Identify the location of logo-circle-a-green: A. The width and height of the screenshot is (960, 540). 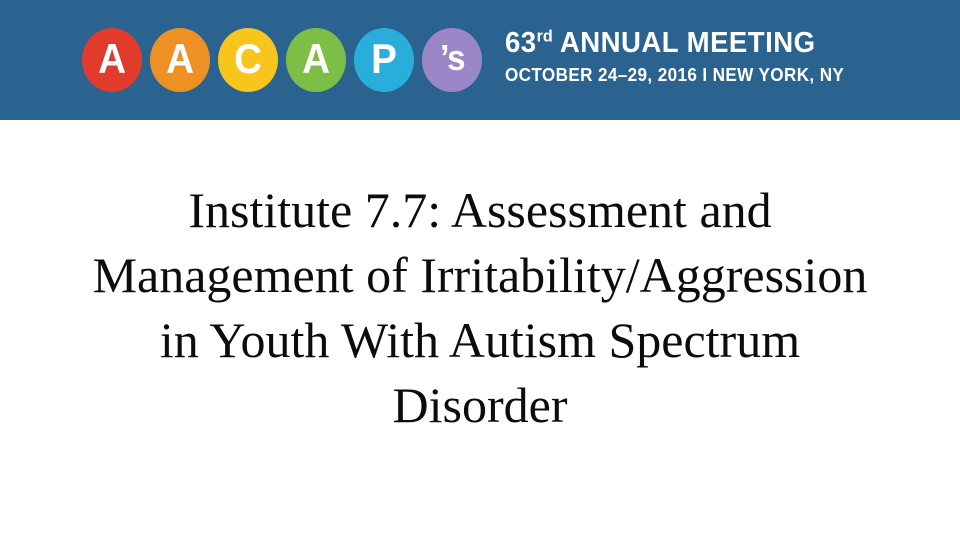
(316, 60).